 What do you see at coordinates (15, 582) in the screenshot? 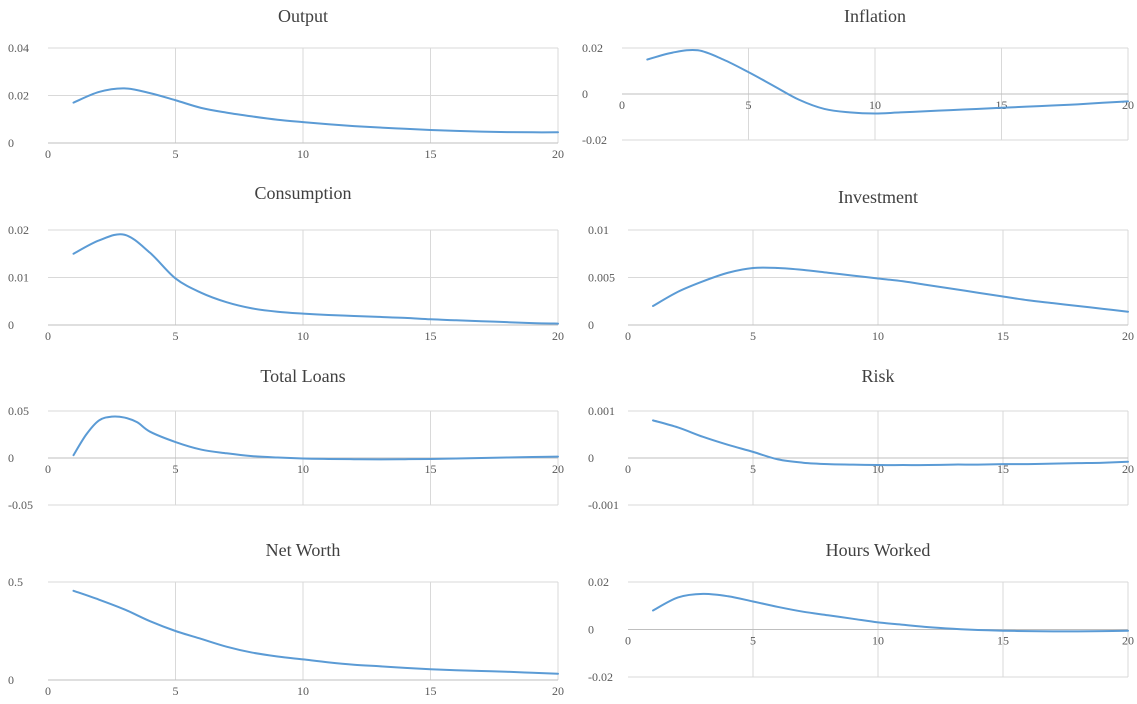
I see `y-tick-label: 0.5` at bounding box center [15, 582].